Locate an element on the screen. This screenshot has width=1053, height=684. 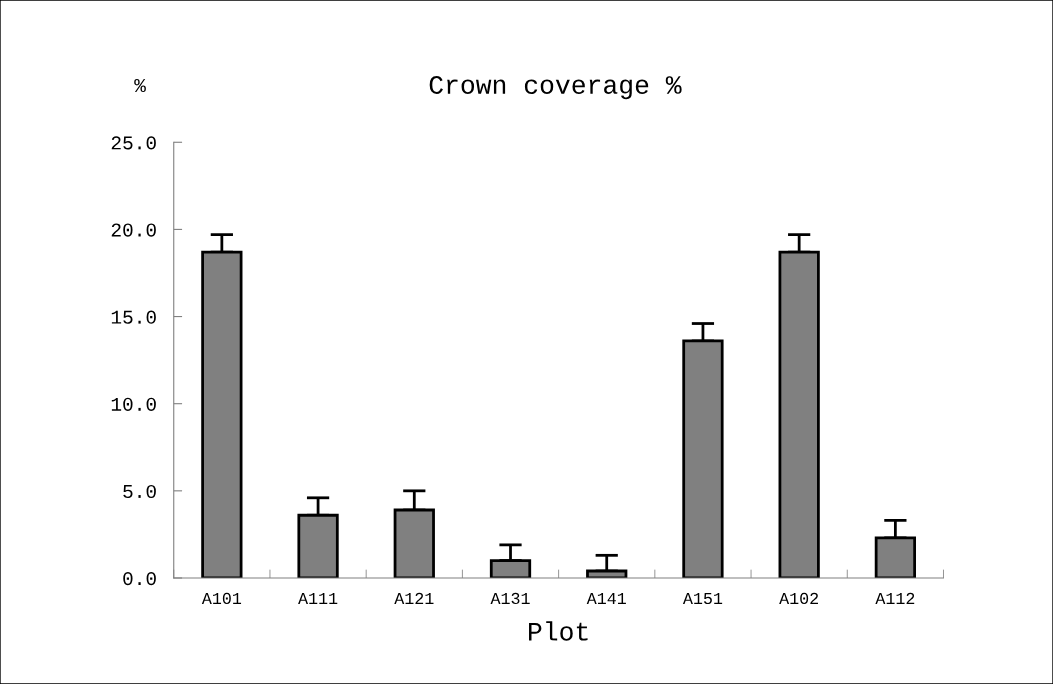
x-tick-label: A141 is located at coordinates (606, 598).